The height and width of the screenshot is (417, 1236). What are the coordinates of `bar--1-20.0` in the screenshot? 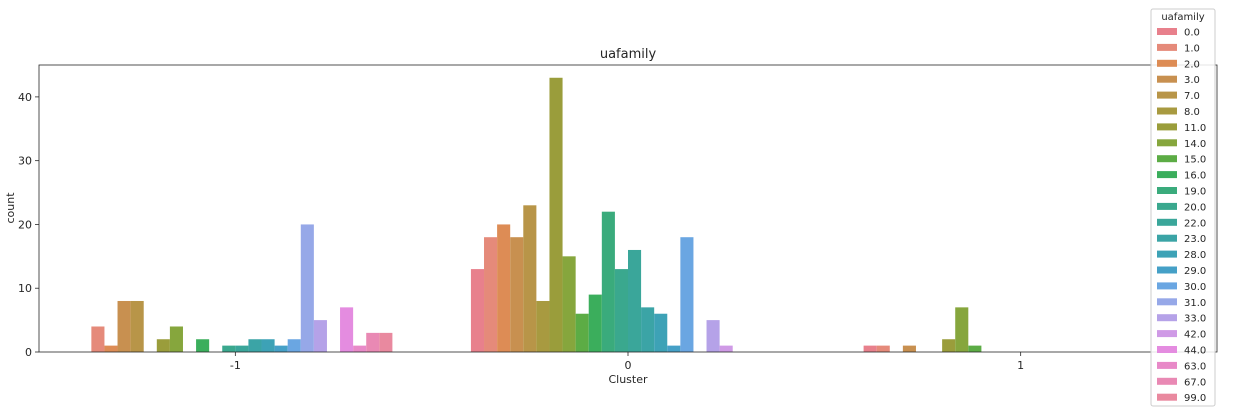 It's located at (229, 348).